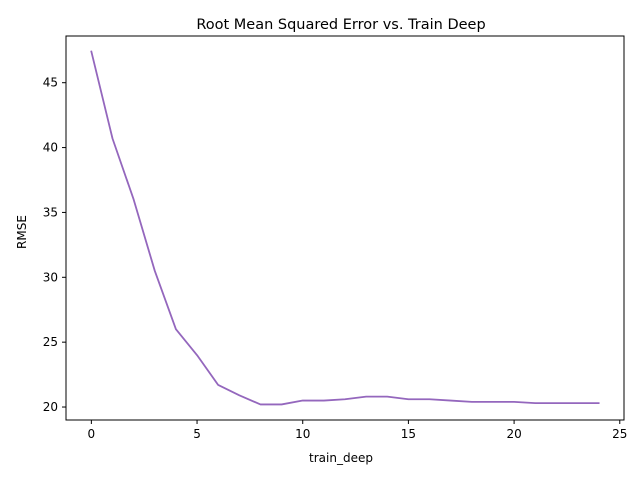 The height and width of the screenshot is (480, 640). Describe the element at coordinates (50, 342) in the screenshot. I see `y-tick-label: 25` at that location.